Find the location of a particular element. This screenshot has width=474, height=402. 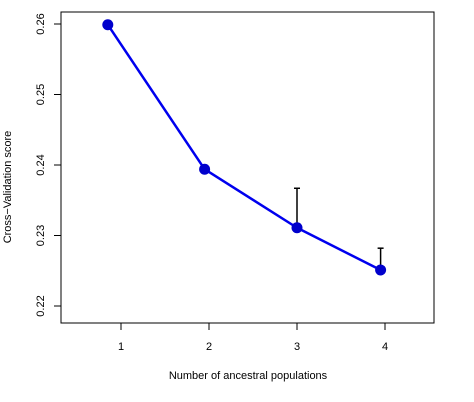

y-tick-label: 0.25 is located at coordinates (41, 94).